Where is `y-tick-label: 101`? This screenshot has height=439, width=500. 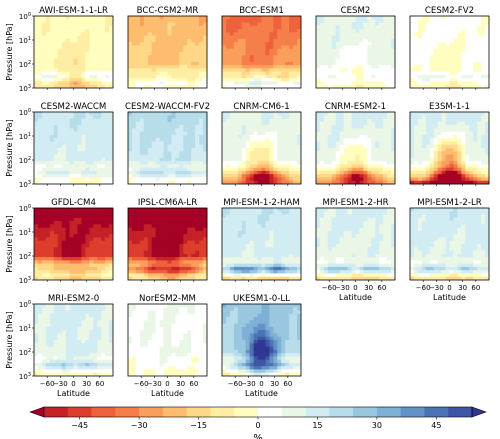 y-tick-label: 101 is located at coordinates (25, 136).